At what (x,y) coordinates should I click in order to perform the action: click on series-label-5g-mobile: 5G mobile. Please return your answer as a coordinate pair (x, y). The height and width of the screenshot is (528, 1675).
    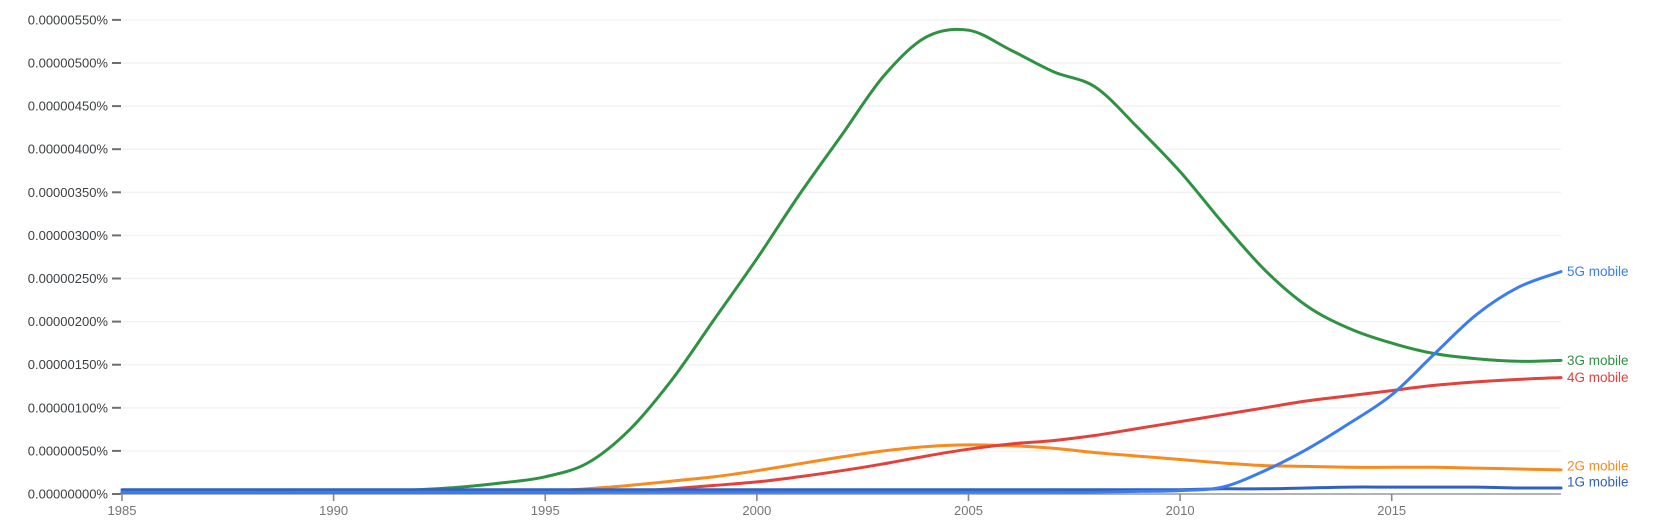
    Looking at the image, I should click on (1598, 271).